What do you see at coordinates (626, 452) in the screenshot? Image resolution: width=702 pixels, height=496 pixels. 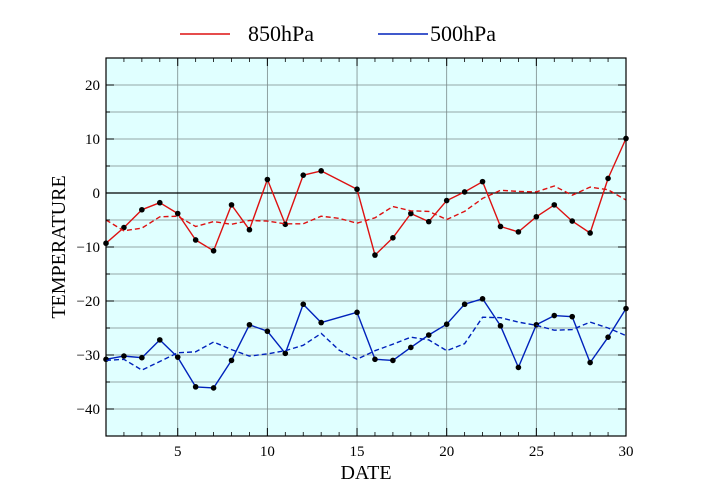 I see `x-tick-label: 30` at bounding box center [626, 452].